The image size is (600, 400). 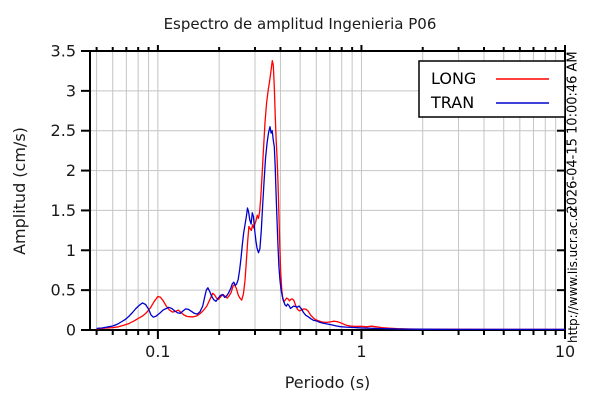 I want to click on y-tick-label: 0.5, so click(x=63, y=290).